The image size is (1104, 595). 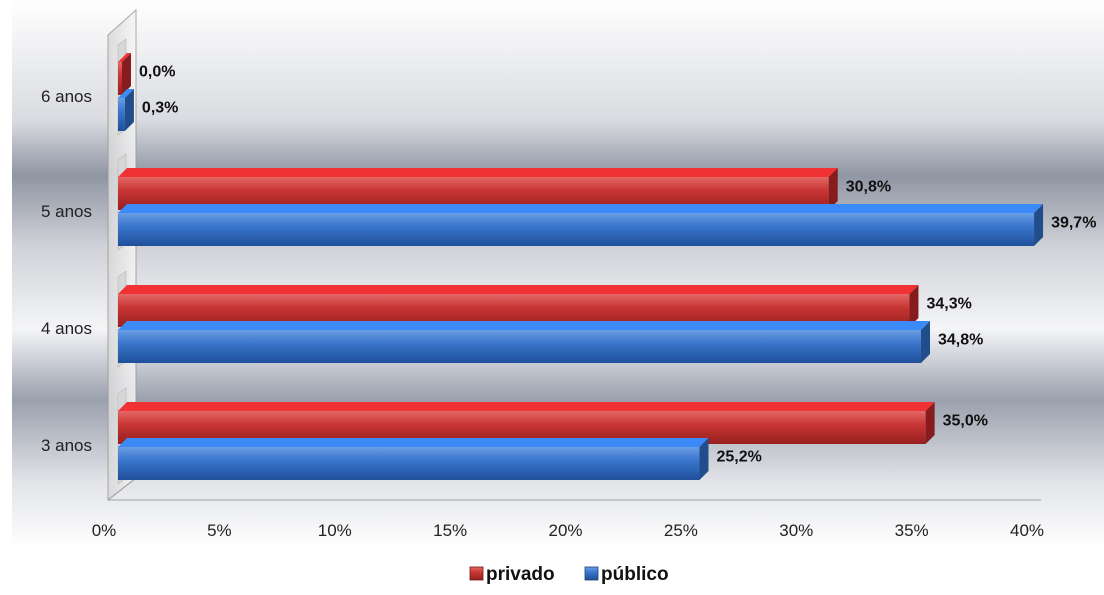 What do you see at coordinates (476, 573) in the screenshot?
I see `legend-swatch-privado` at bounding box center [476, 573].